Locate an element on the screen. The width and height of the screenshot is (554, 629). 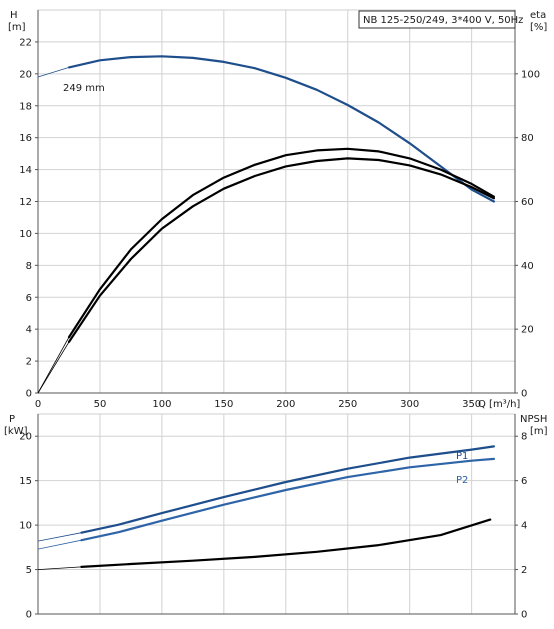
x-tick-label: 0 is located at coordinates (38, 404).